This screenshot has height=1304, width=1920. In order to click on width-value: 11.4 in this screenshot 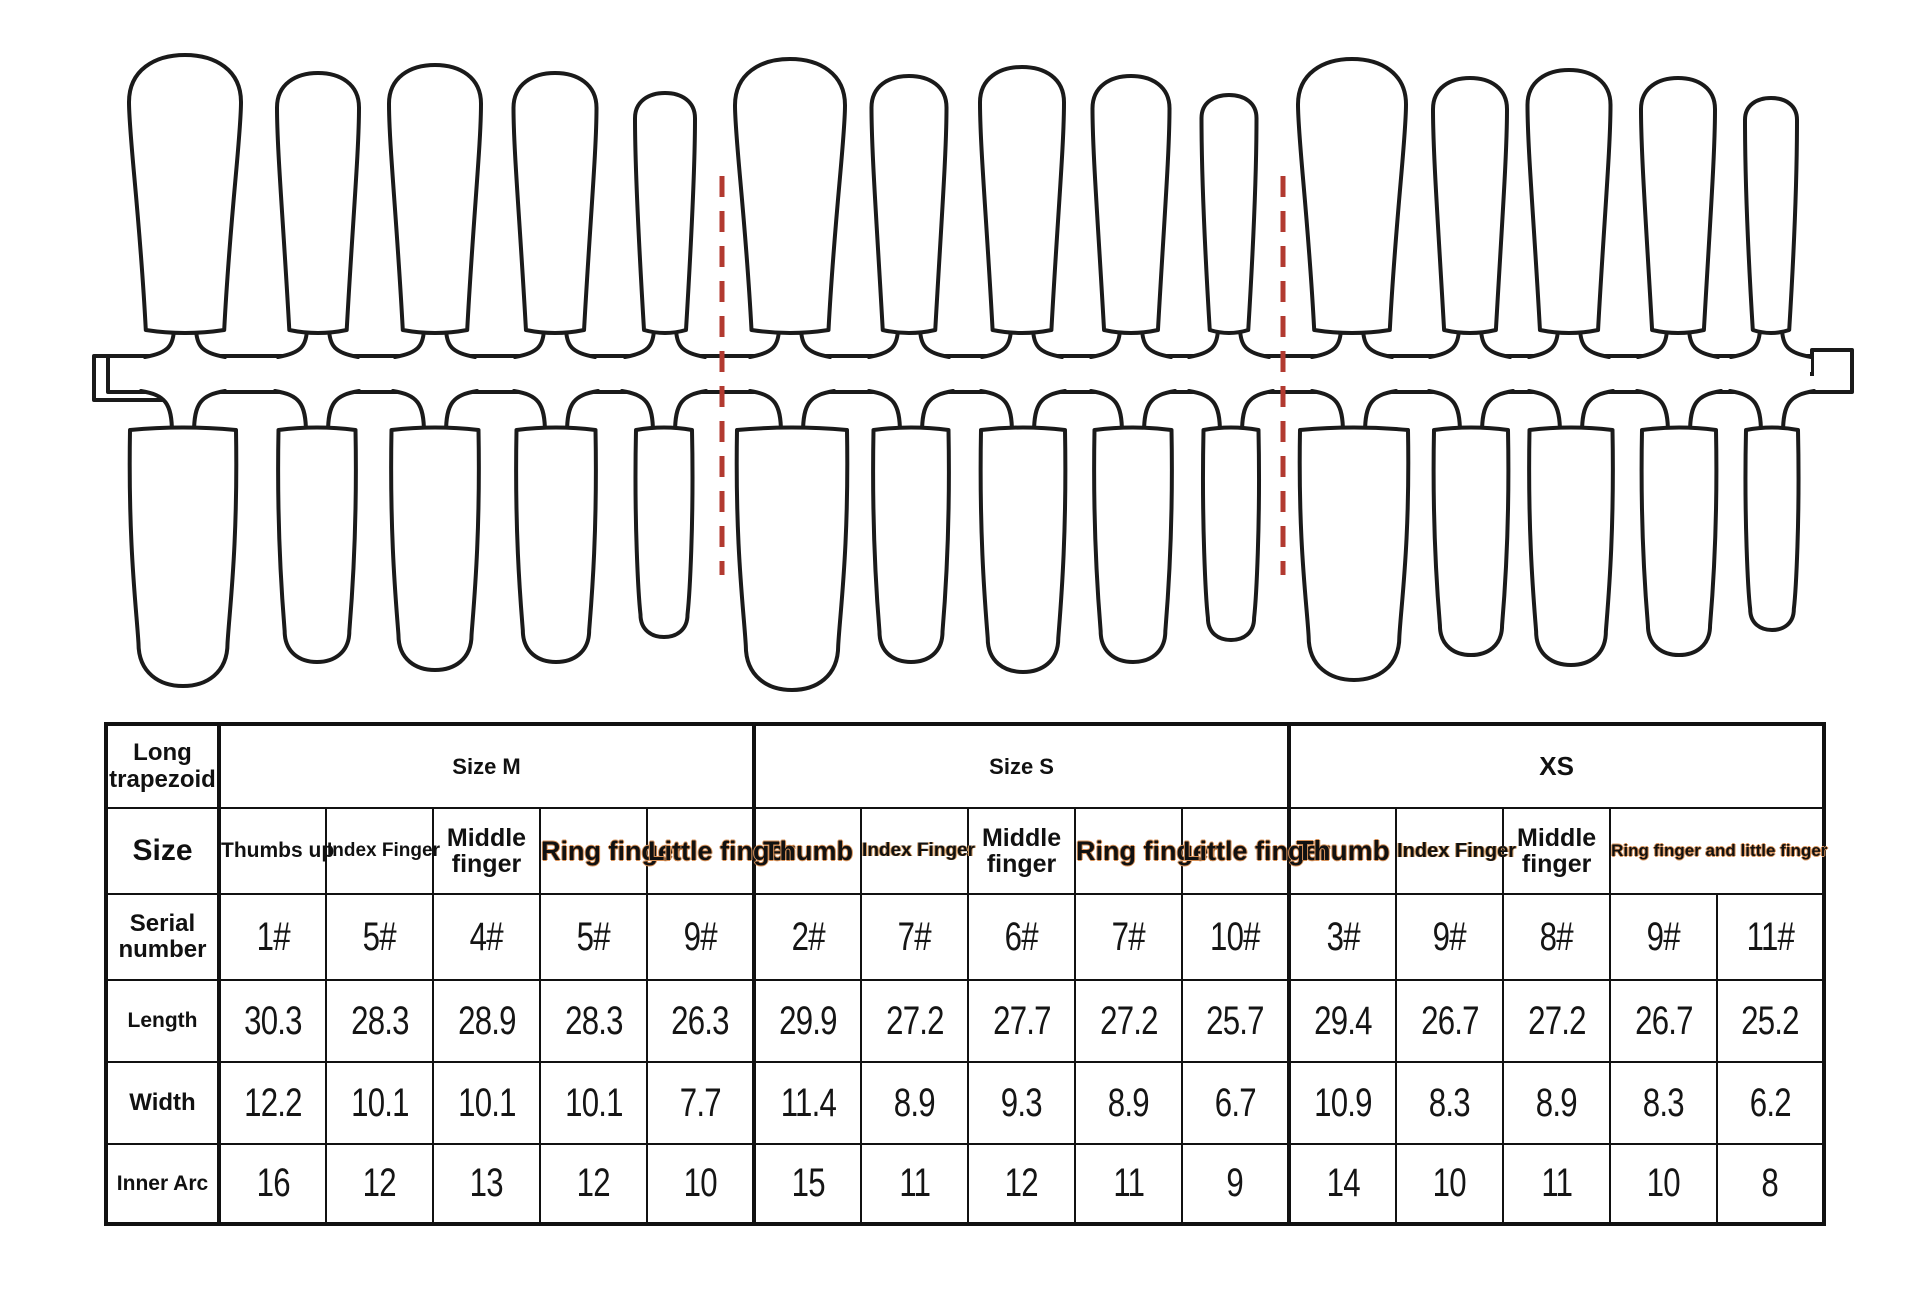, I will do `click(808, 1102)`.